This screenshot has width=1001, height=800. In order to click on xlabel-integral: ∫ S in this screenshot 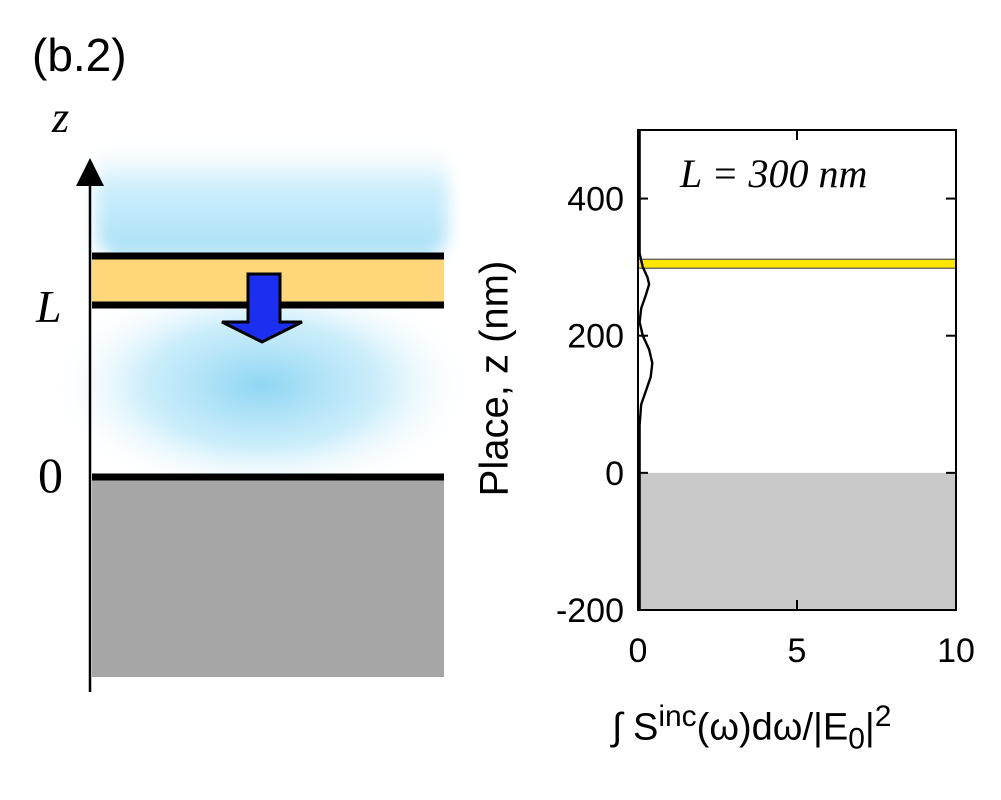, I will do `click(635, 727)`.